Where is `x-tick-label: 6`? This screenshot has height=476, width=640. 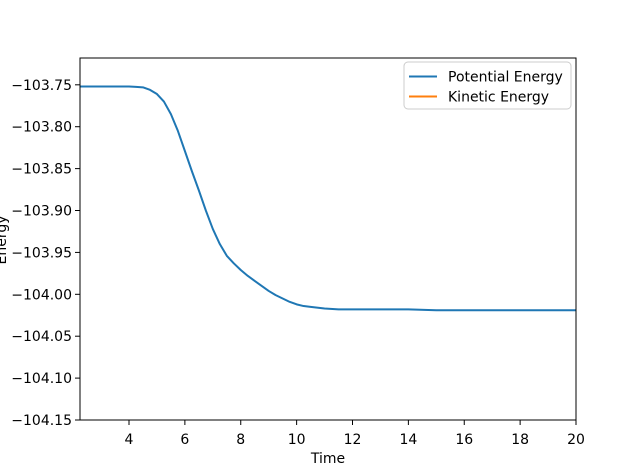 x-tick-label: 6 is located at coordinates (184, 440).